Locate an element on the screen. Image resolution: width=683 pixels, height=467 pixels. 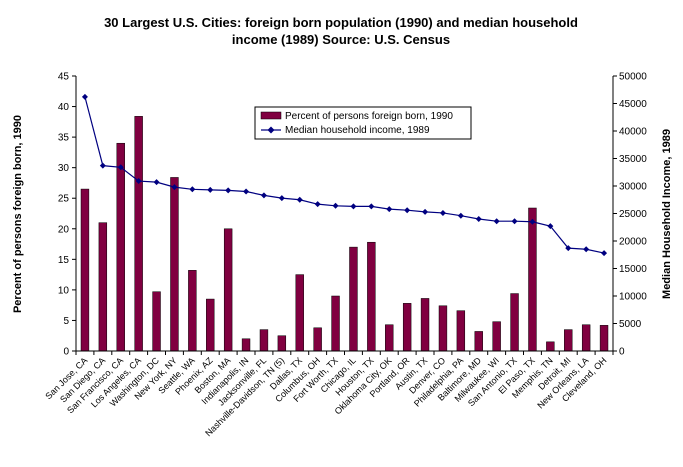
left-axis-label: Percent of persons foreign born, 1990 is located at coordinates (18, 214).